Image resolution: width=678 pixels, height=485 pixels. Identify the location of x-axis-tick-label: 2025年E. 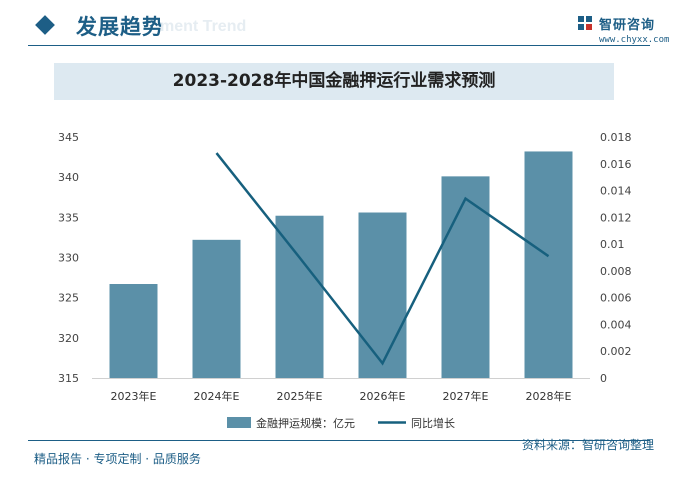
(300, 396).